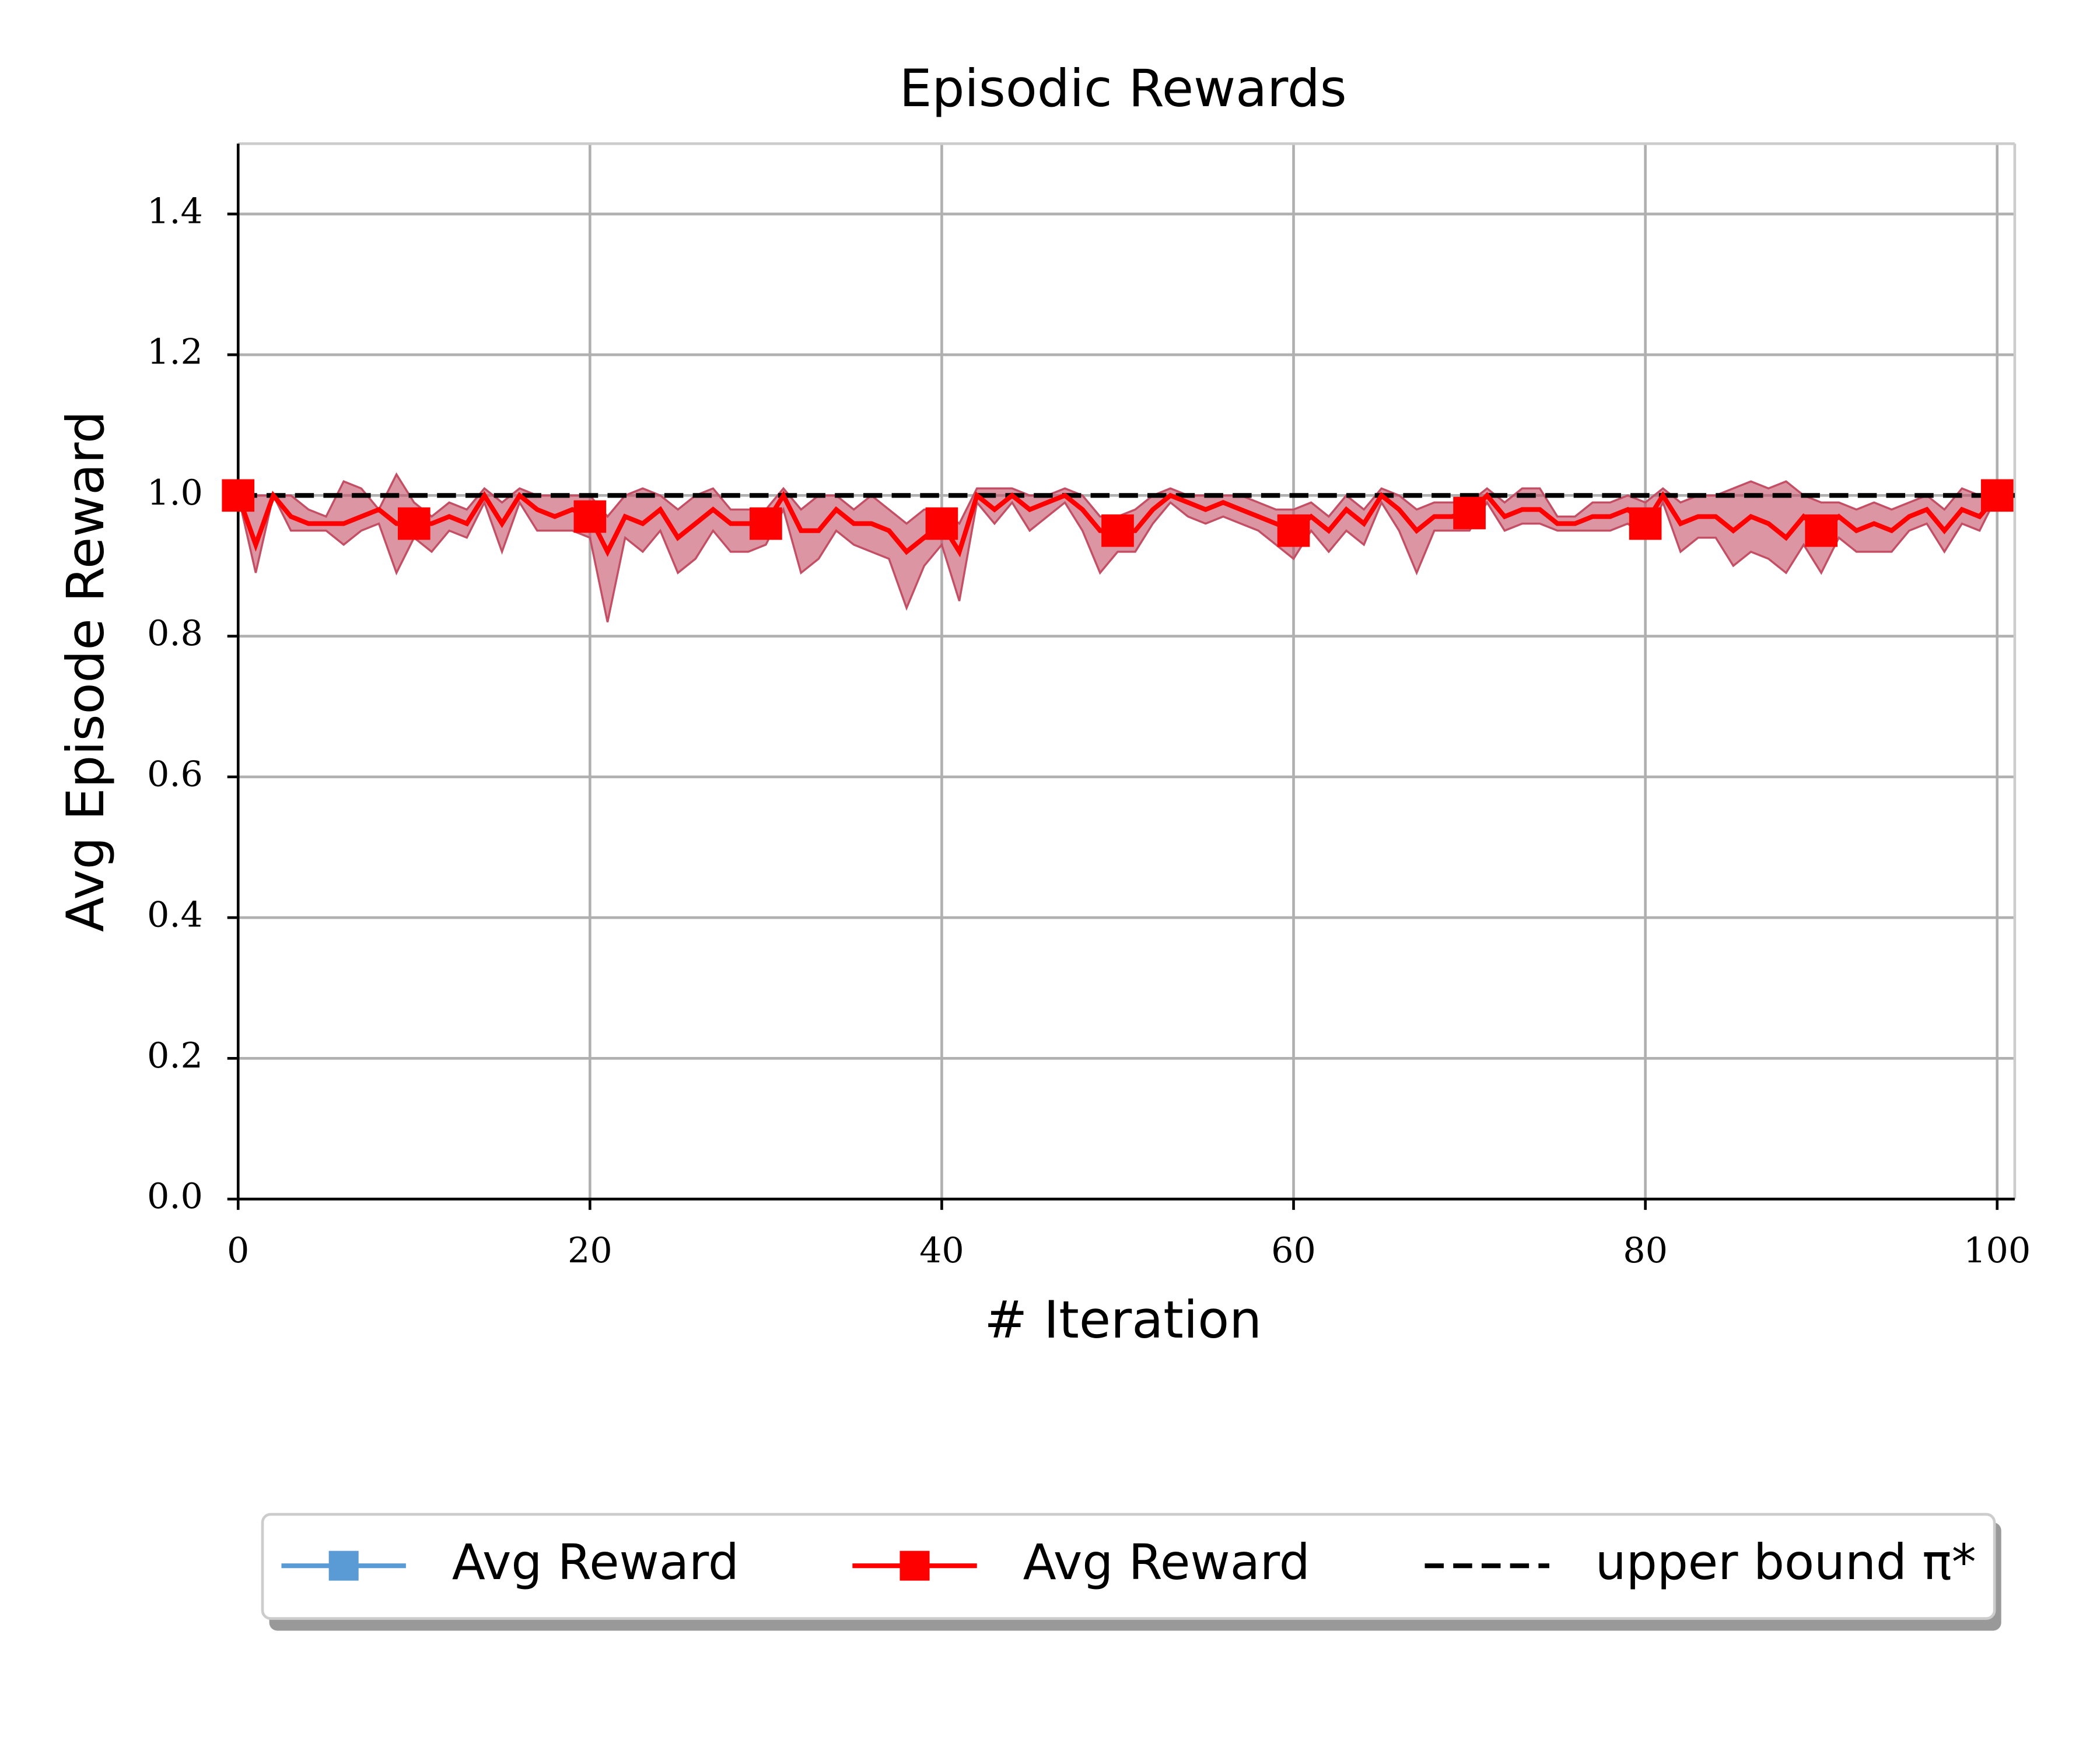 The height and width of the screenshot is (1750, 2100). Describe the element at coordinates (942, 1251) in the screenshot. I see `x-tick-label: 40` at that location.